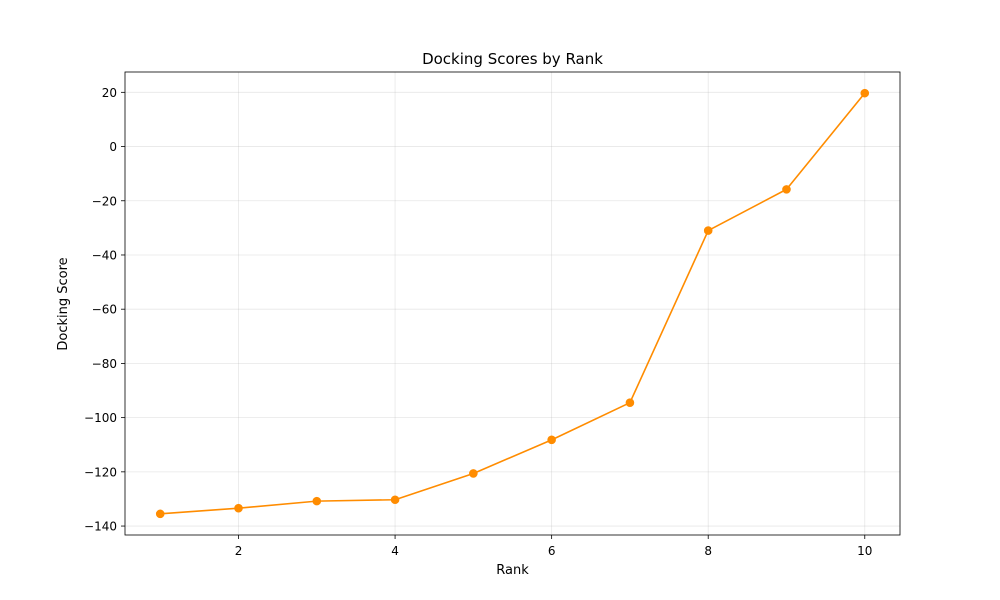 The height and width of the screenshot is (600, 1000). I want to click on x-tick-label: 4, so click(395, 551).